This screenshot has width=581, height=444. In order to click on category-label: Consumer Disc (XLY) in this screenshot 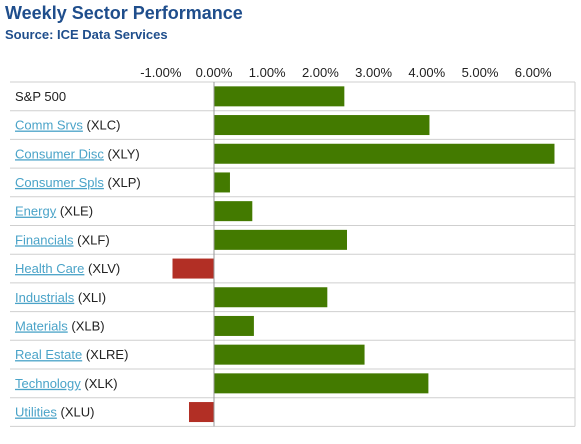, I will do `click(77, 153)`.